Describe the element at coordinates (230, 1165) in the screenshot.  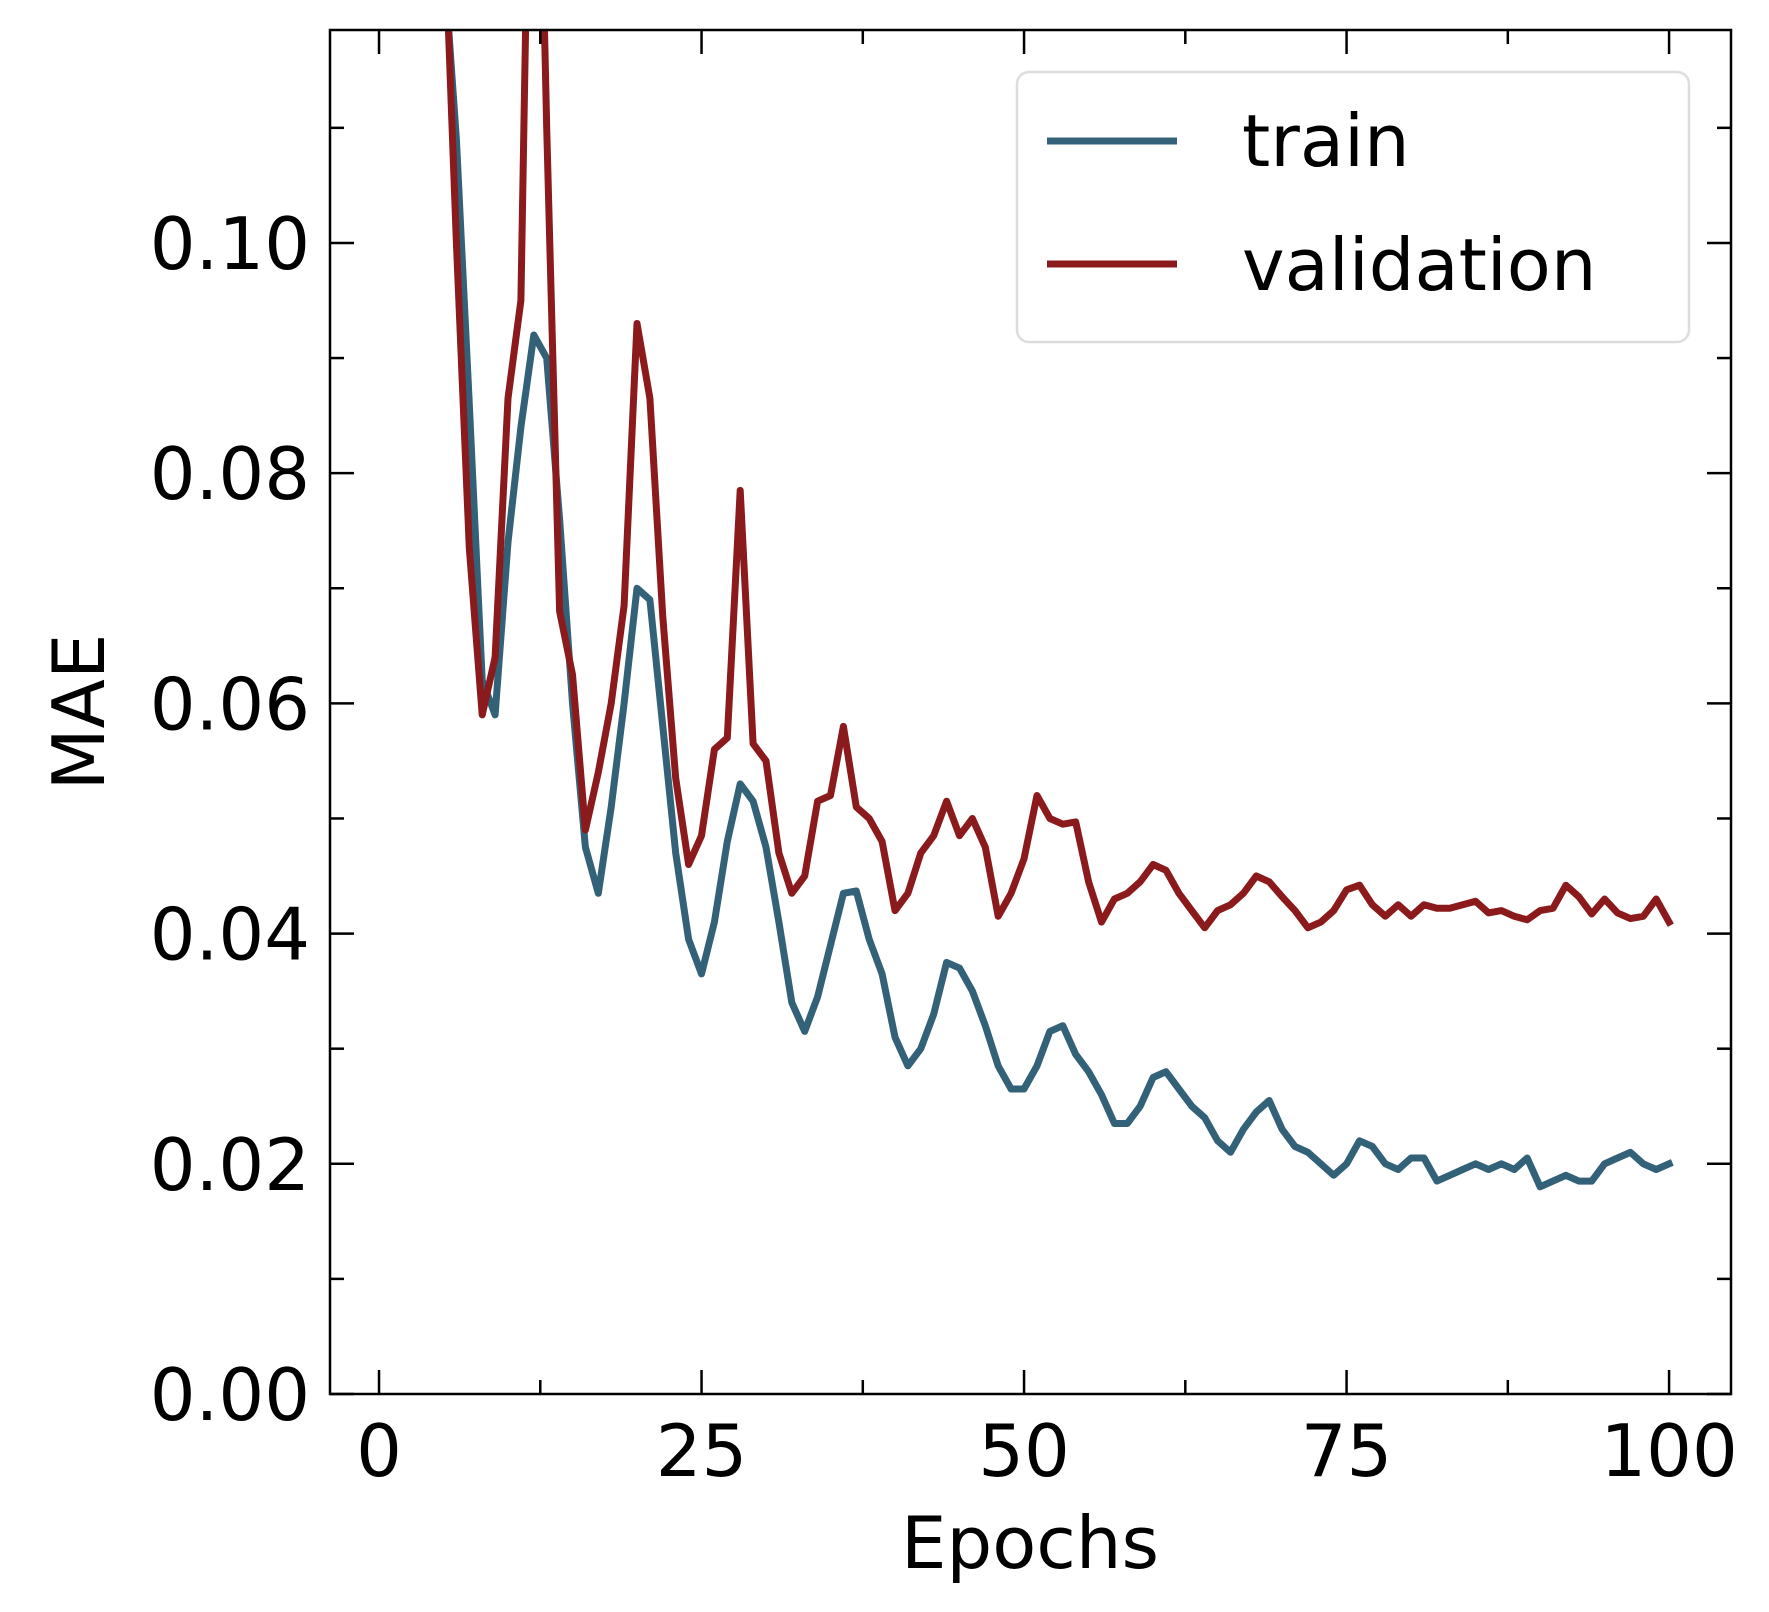
I see `y-tick-label: 0.02` at that location.